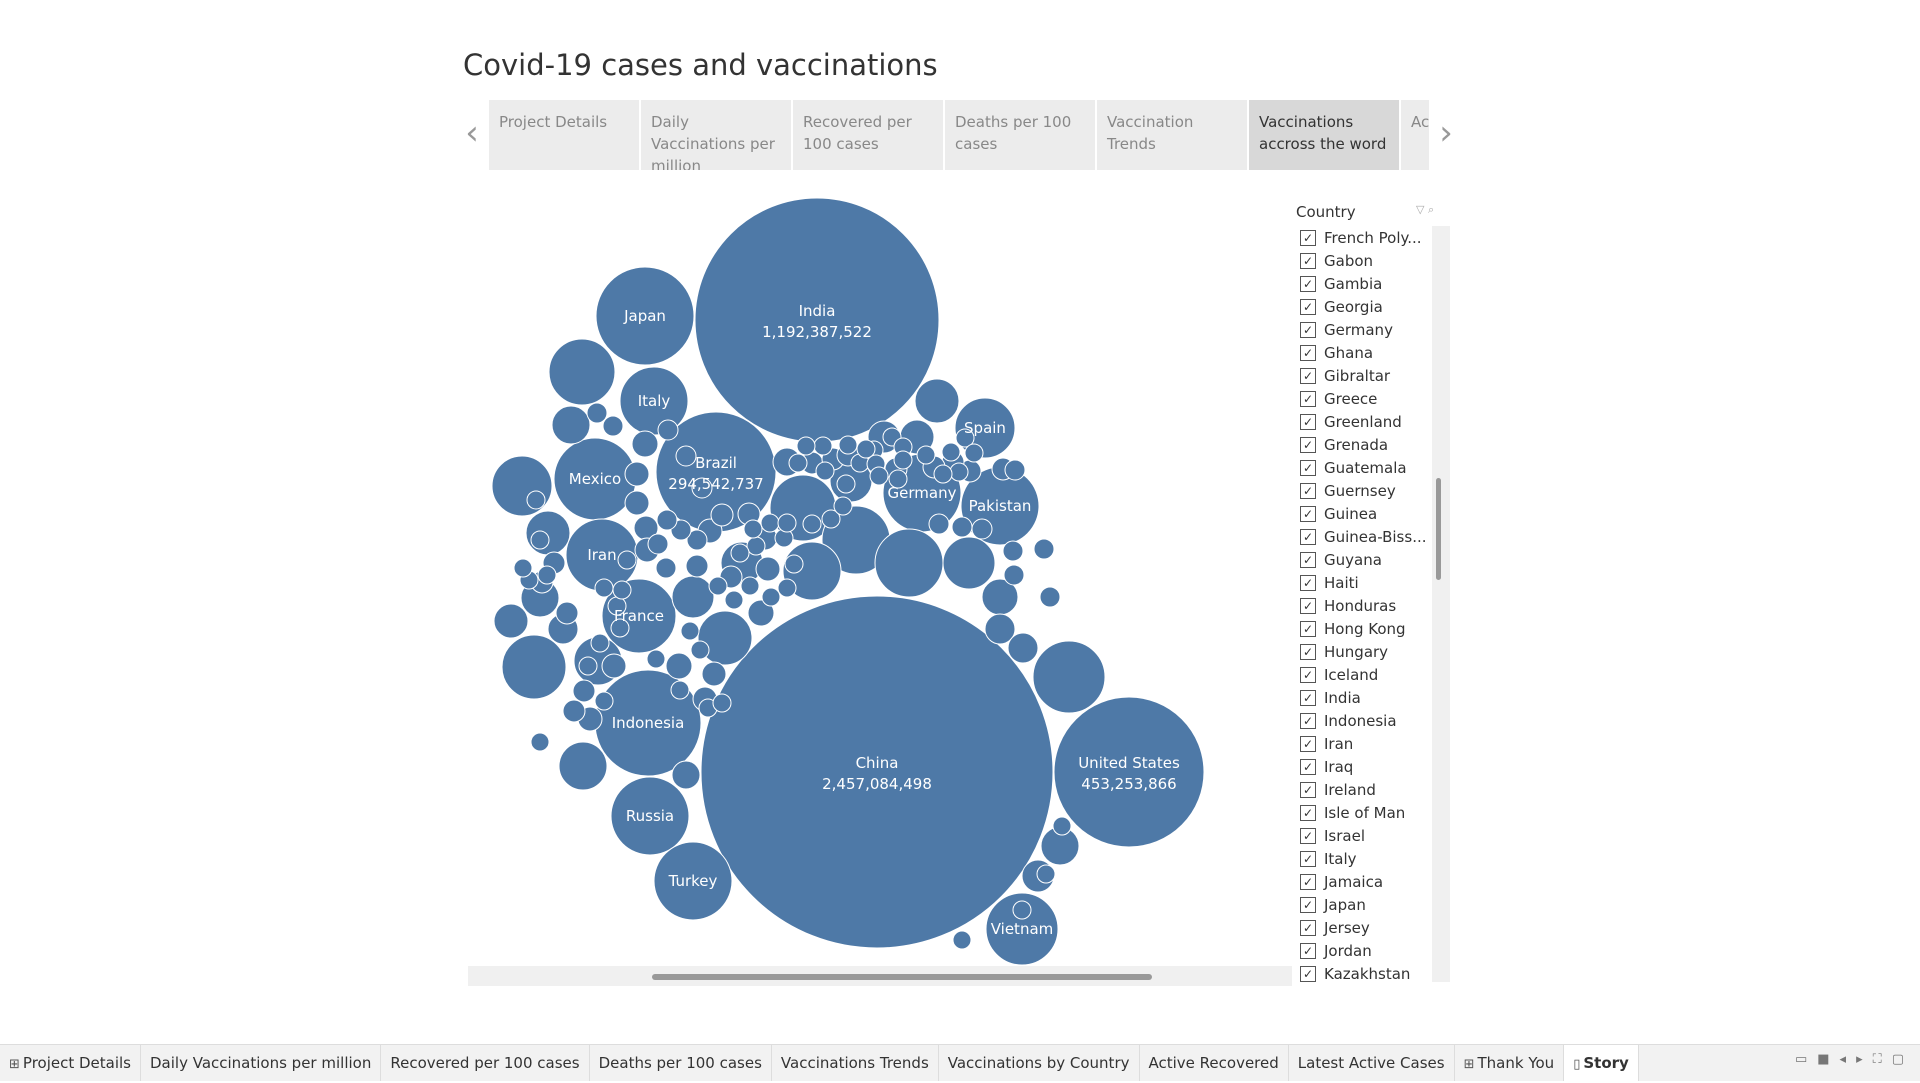 Image resolution: width=1920 pixels, height=1083 pixels. Describe the element at coordinates (1365, 973) in the screenshot. I see `filter-item: ✓ Kazakhstan` at that location.